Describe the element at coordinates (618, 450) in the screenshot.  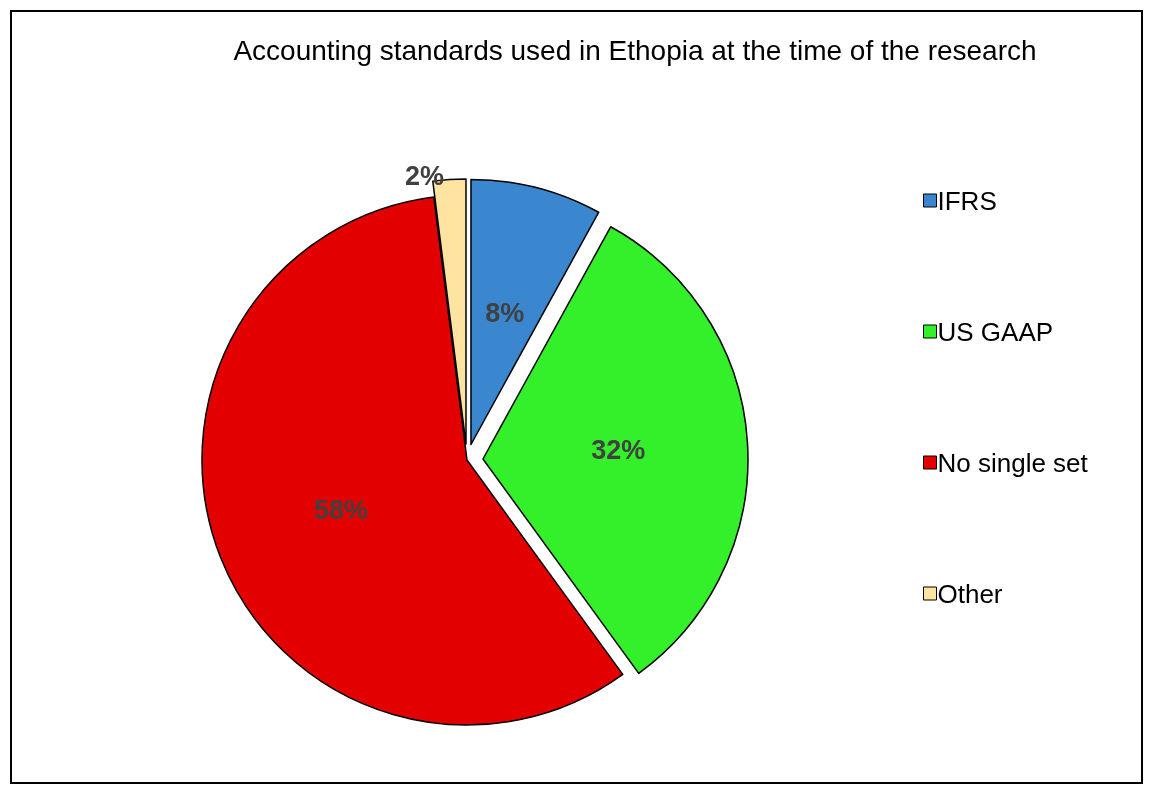
I see `data-label: 32%` at that location.